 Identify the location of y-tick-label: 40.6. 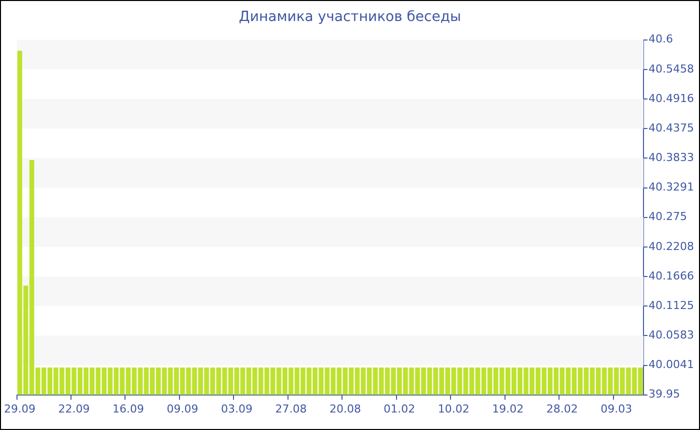
(661, 39).